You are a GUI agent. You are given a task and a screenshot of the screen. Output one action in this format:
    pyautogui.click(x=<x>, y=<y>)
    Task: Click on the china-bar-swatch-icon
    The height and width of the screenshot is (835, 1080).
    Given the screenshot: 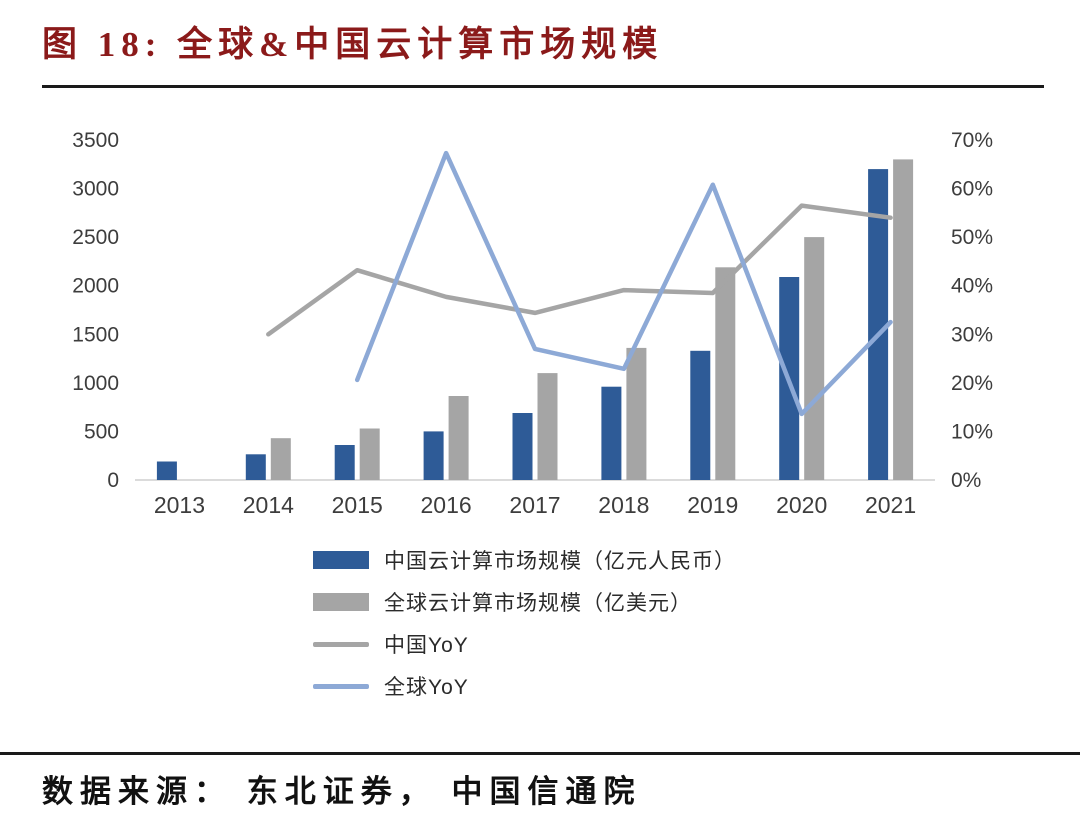 What is the action you would take?
    pyautogui.click(x=341, y=560)
    